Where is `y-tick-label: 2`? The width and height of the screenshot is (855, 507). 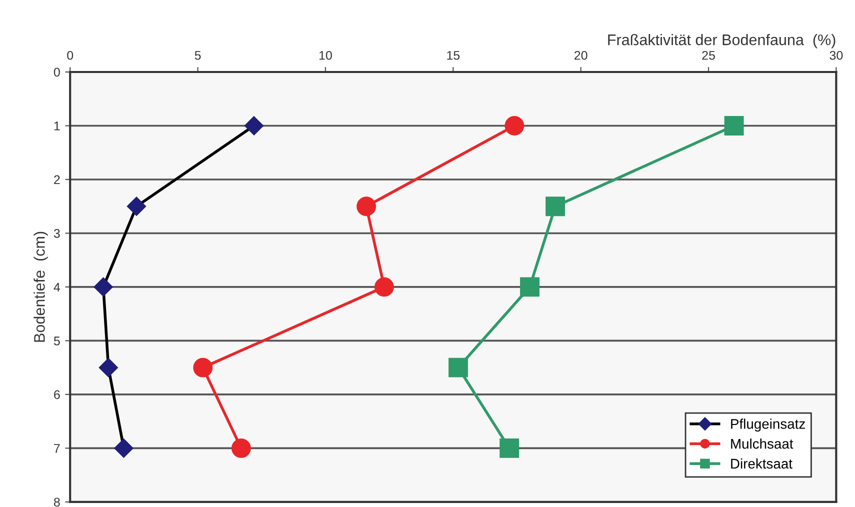
y-tick-label: 2 is located at coordinates (57, 179).